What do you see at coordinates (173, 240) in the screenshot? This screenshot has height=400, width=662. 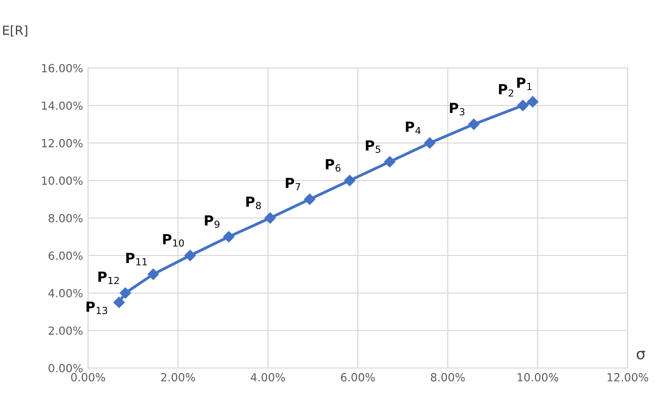 I see `annotation: P$_{10}$` at bounding box center [173, 240].